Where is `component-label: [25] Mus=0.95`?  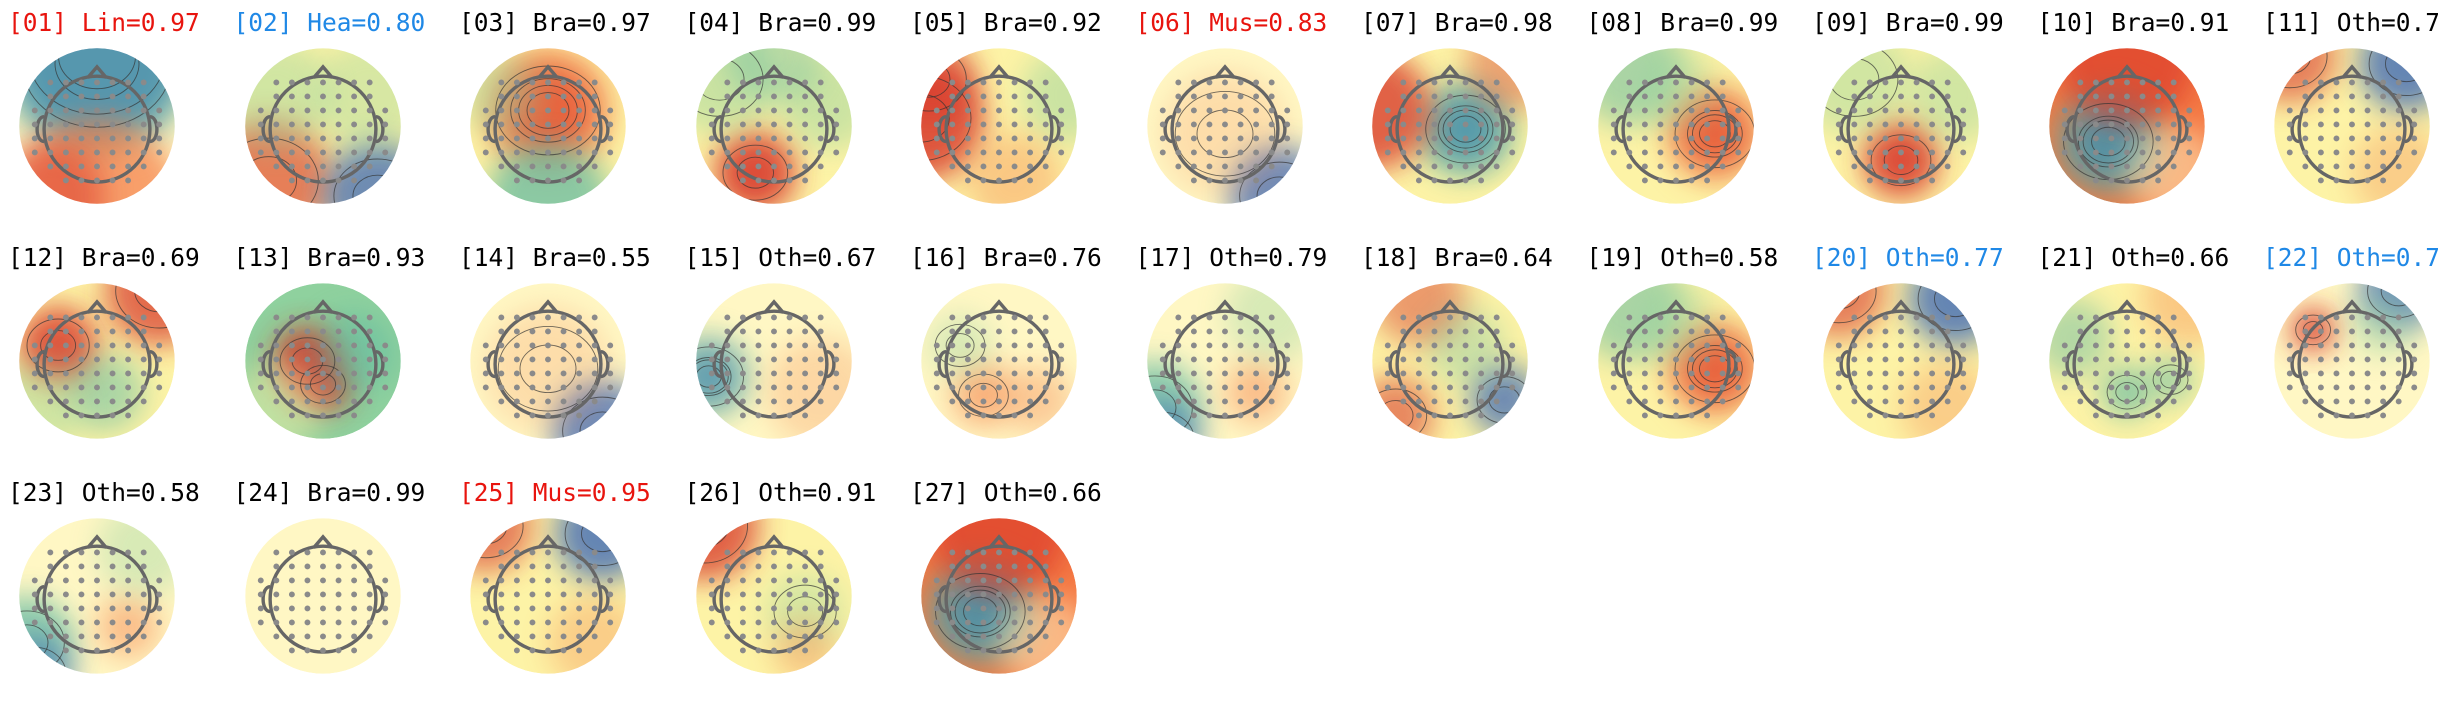
component-label: [25] Mus=0.95 is located at coordinates (555, 492).